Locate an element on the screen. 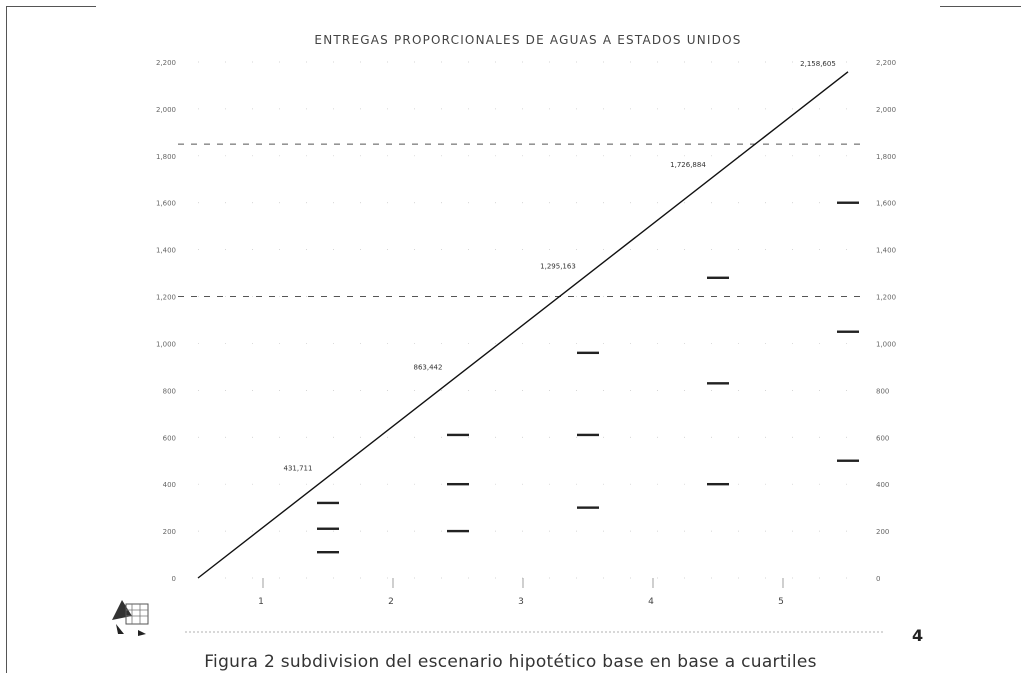  y-tick-label: 200 is located at coordinates (169, 532).